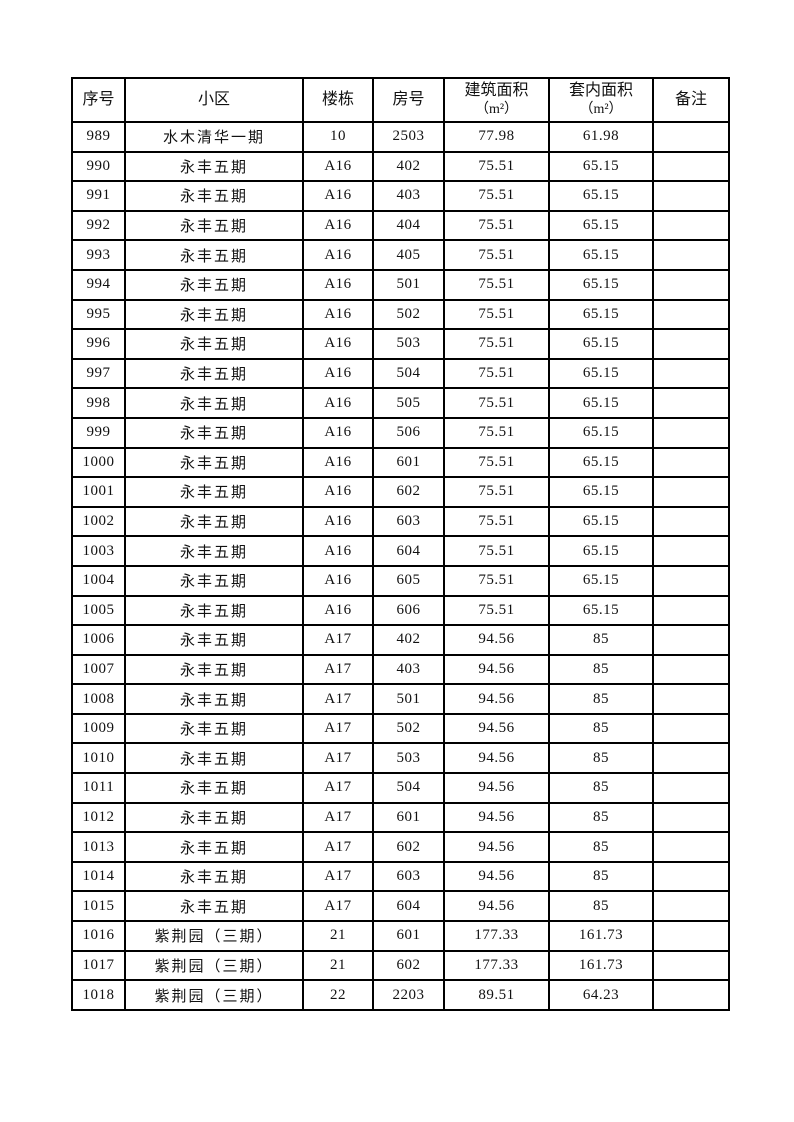  What do you see at coordinates (601, 936) in the screenshot?
I see `cell-inner-area: 161.73` at bounding box center [601, 936].